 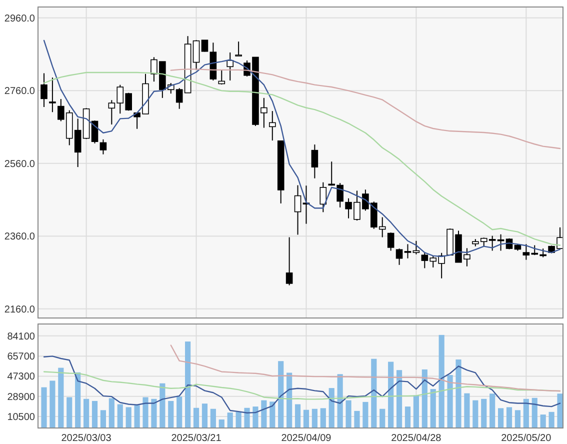 I want to click on x-tick-label: 2025/03/21, so click(x=196, y=438).